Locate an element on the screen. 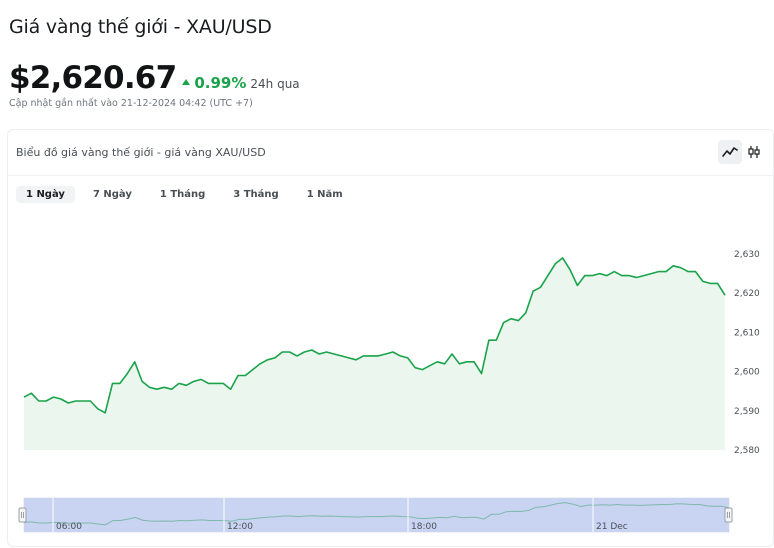  navigator-selection is located at coordinates (376, 515).